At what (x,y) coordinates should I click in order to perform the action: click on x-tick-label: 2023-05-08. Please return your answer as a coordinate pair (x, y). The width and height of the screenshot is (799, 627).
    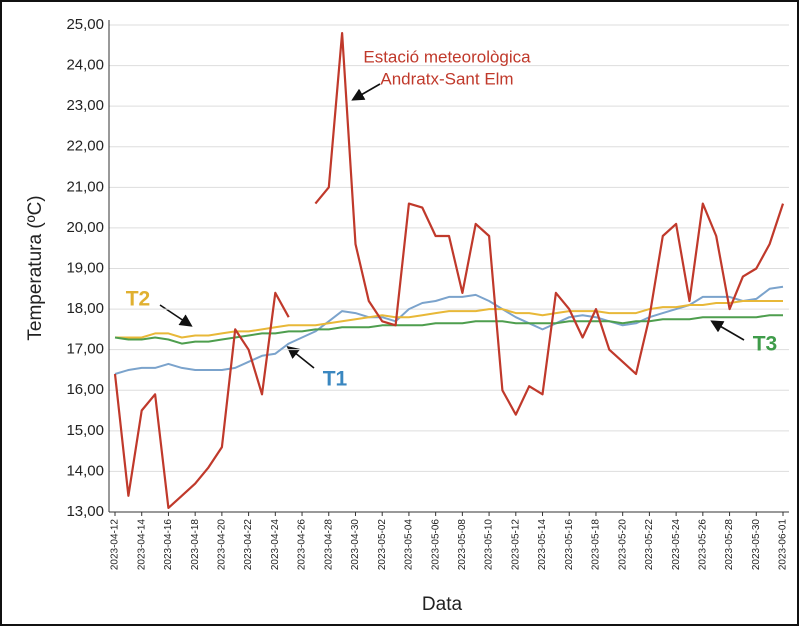
    Looking at the image, I should click on (462, 545).